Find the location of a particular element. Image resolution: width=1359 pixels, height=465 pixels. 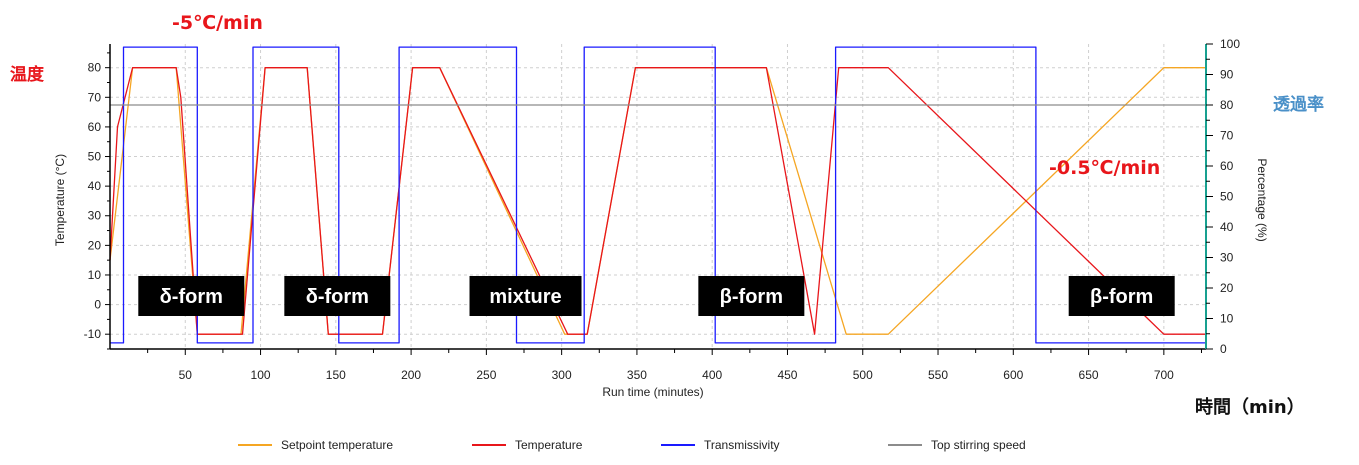

y2-tick-label: 20 is located at coordinates (1227, 288).